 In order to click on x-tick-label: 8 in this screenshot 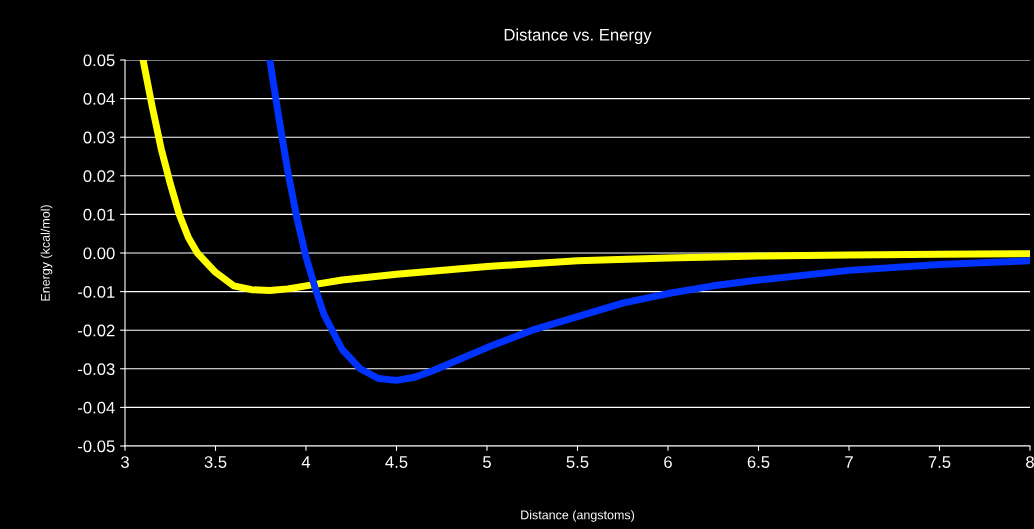, I will do `click(1030, 462)`.